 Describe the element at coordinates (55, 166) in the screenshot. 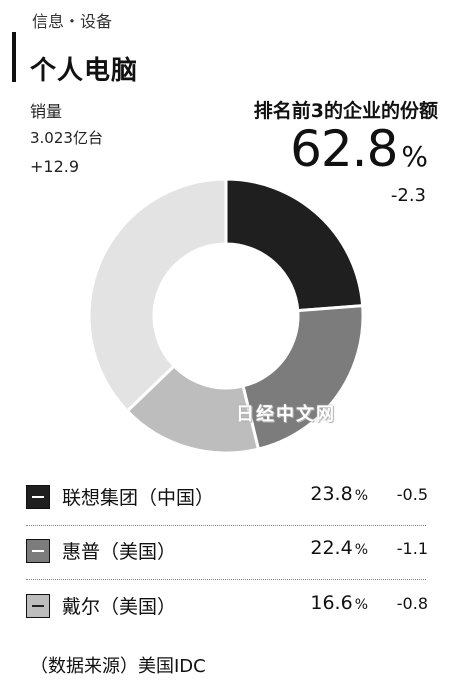

I see `sales-change: +12.9` at that location.